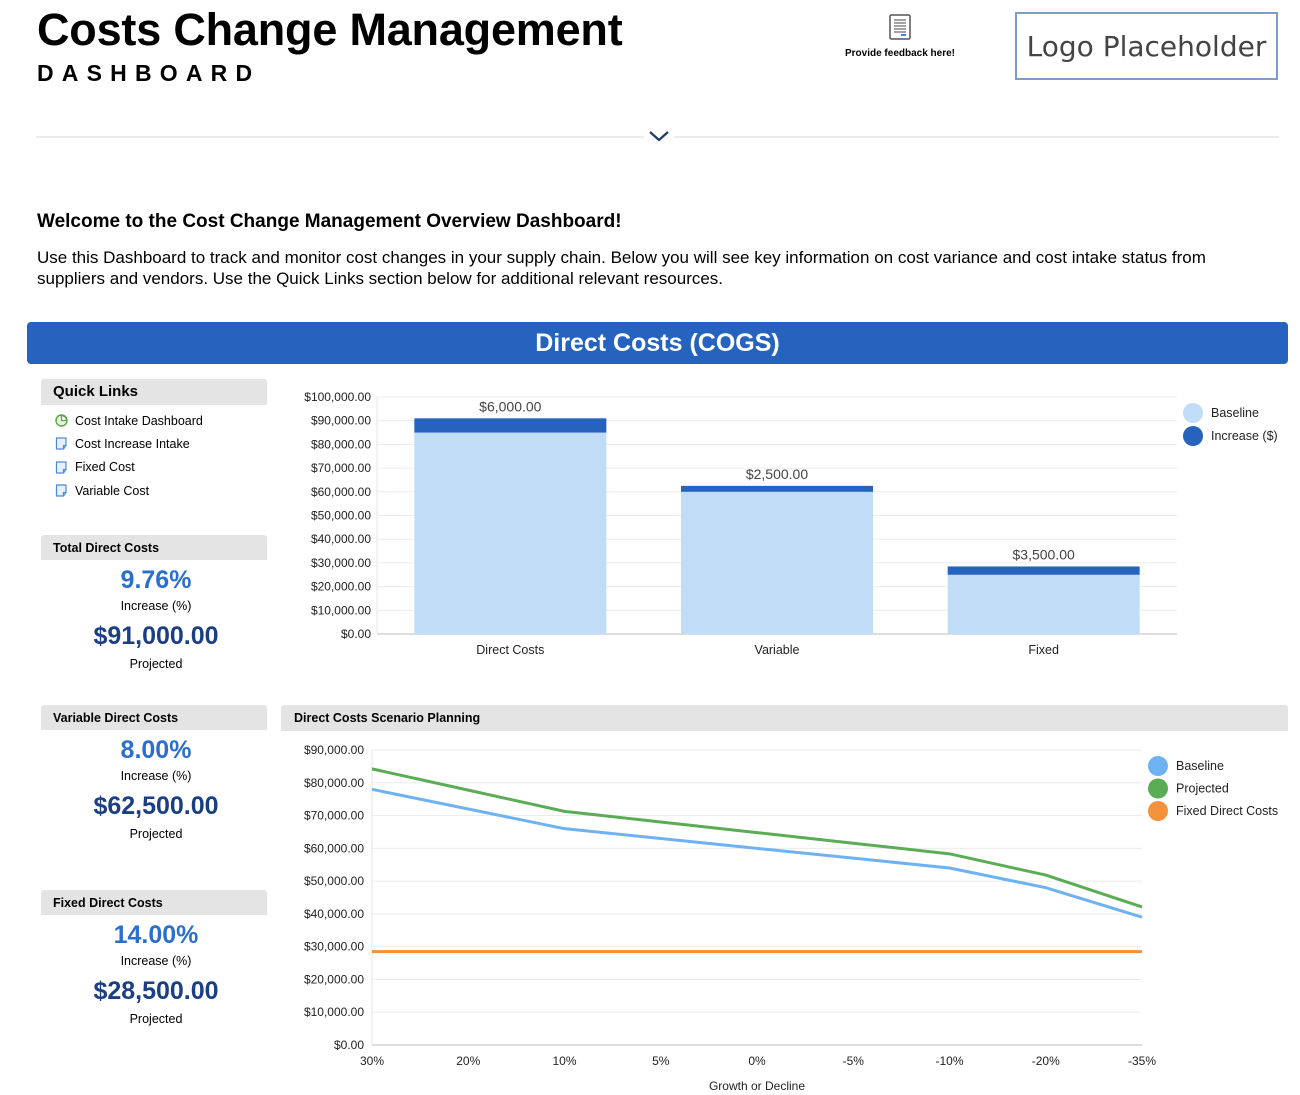 This screenshot has height=1095, width=1300. Describe the element at coordinates (949, 1061) in the screenshot. I see `x-tick-label: -10%` at that location.